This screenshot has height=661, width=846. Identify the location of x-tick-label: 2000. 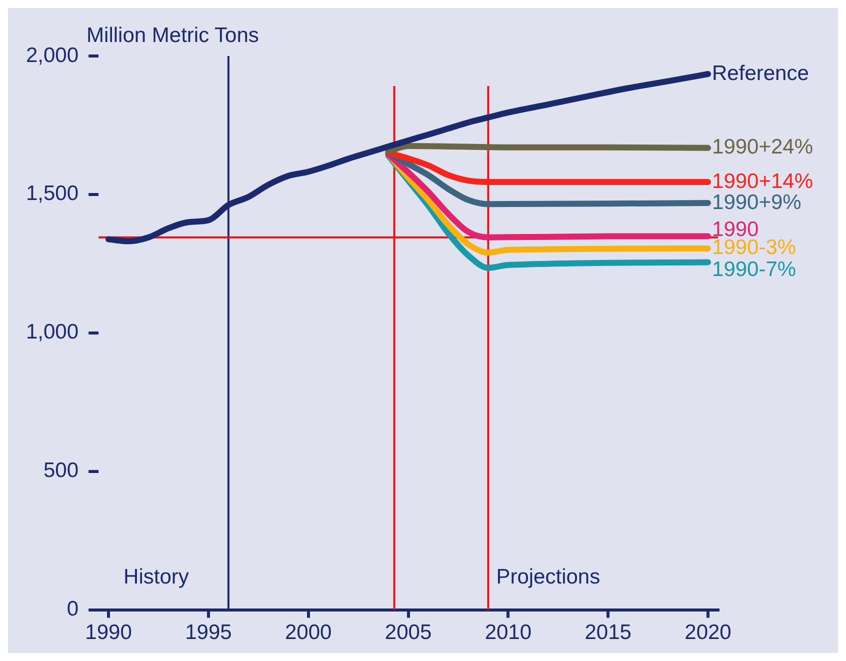
(308, 632).